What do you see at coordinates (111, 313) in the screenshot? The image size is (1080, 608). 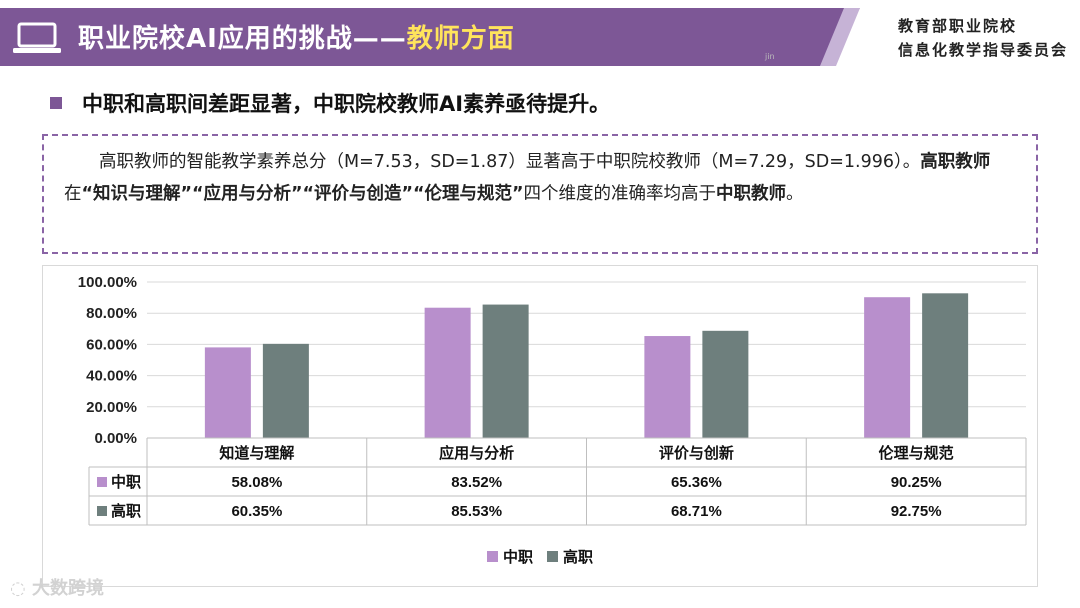 I see `y-tick-label: 80.00%` at bounding box center [111, 313].